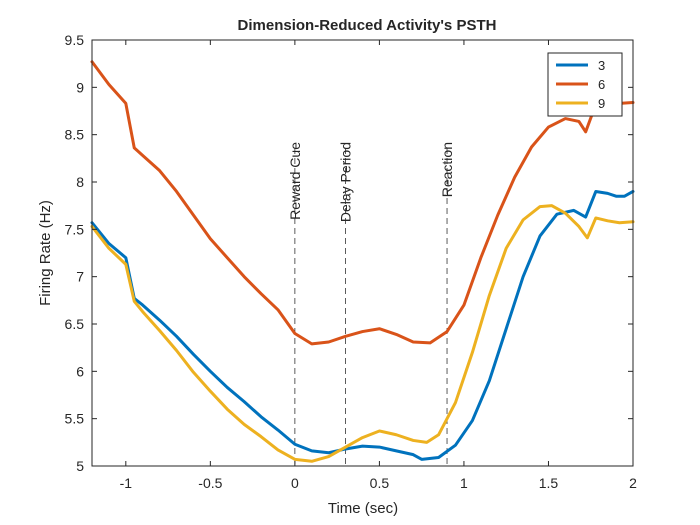 This screenshot has width=700, height=525. What do you see at coordinates (601, 84) in the screenshot?
I see `legend-label-6: 6` at bounding box center [601, 84].